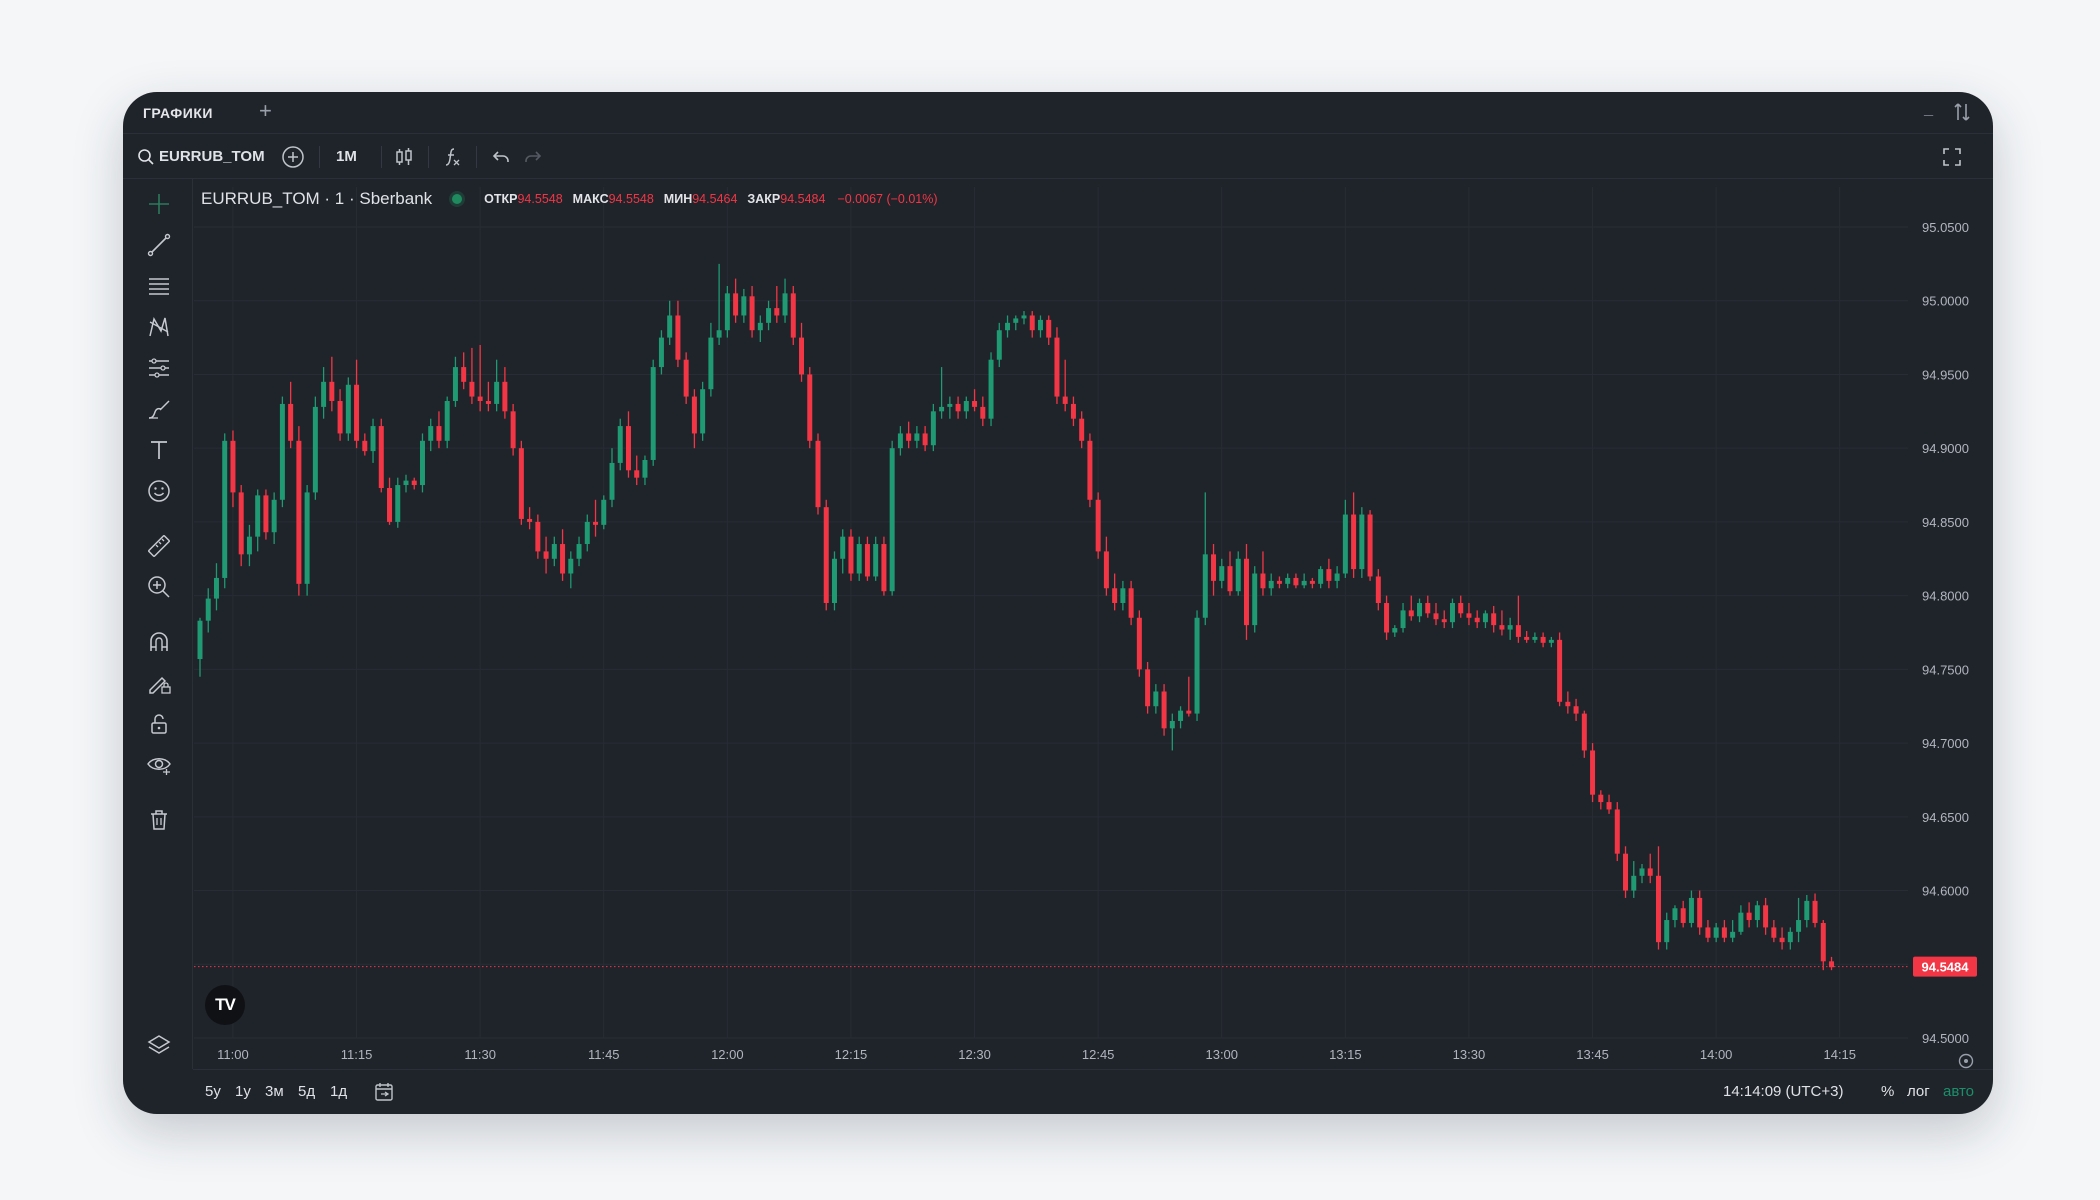 This screenshot has height=1200, width=2100. Describe the element at coordinates (346, 156) in the screenshot. I see `interval-button: 1M` at that location.